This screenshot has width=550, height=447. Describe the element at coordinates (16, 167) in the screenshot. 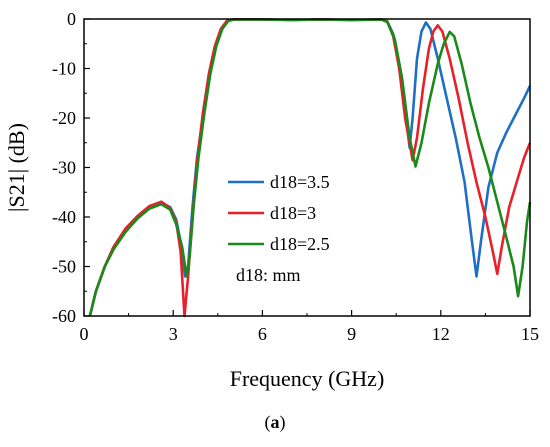

I see `y-axis-title: |S21| (dB)` at that location.